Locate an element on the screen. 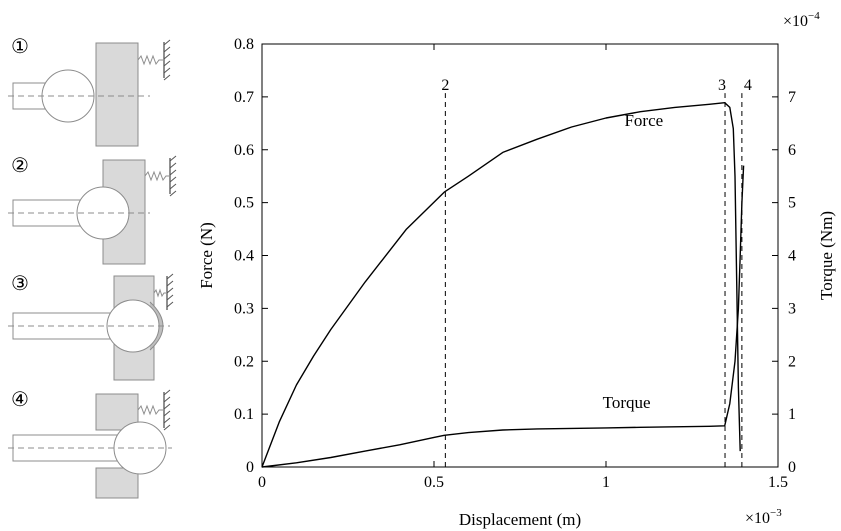 This screenshot has height=531, width=841. stage-4-label: ④ is located at coordinates (20, 400).